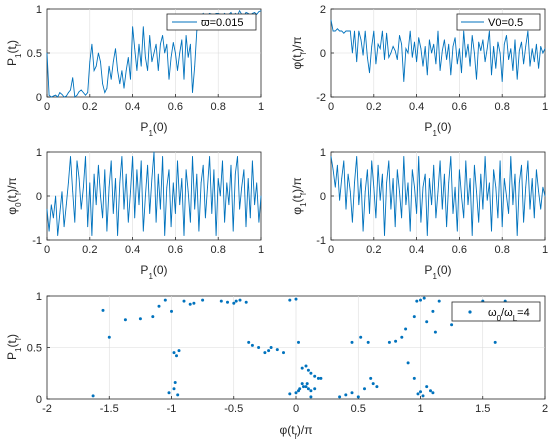 This screenshot has width=550, height=443. Describe the element at coordinates (145, 58) in the screenshot. I see `panel-1-ticks: 0 0.2 0.4 0.6 0.8 1 0 0.5 1` at that location.